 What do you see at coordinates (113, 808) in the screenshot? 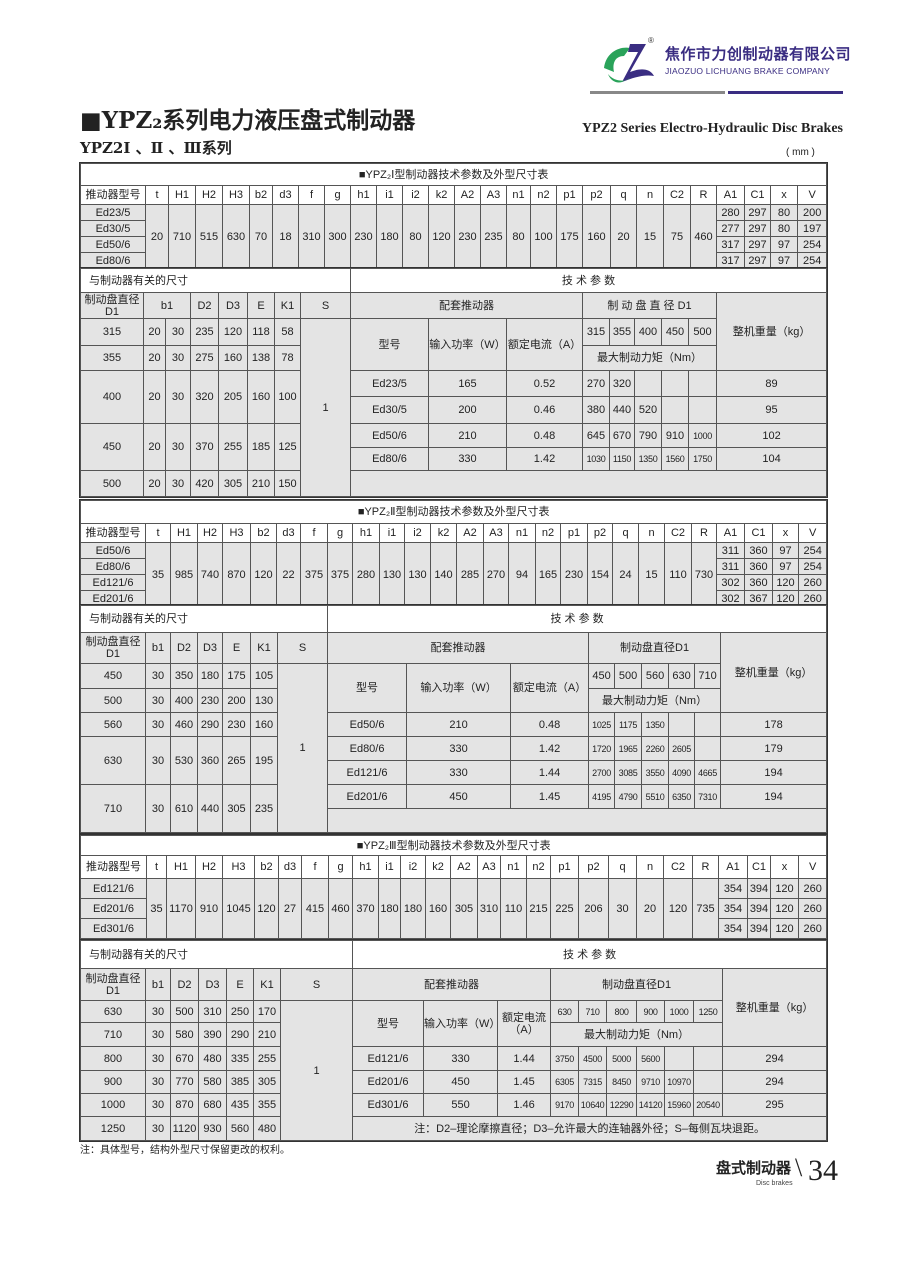
I see `d1-cell: 710` at bounding box center [113, 808].